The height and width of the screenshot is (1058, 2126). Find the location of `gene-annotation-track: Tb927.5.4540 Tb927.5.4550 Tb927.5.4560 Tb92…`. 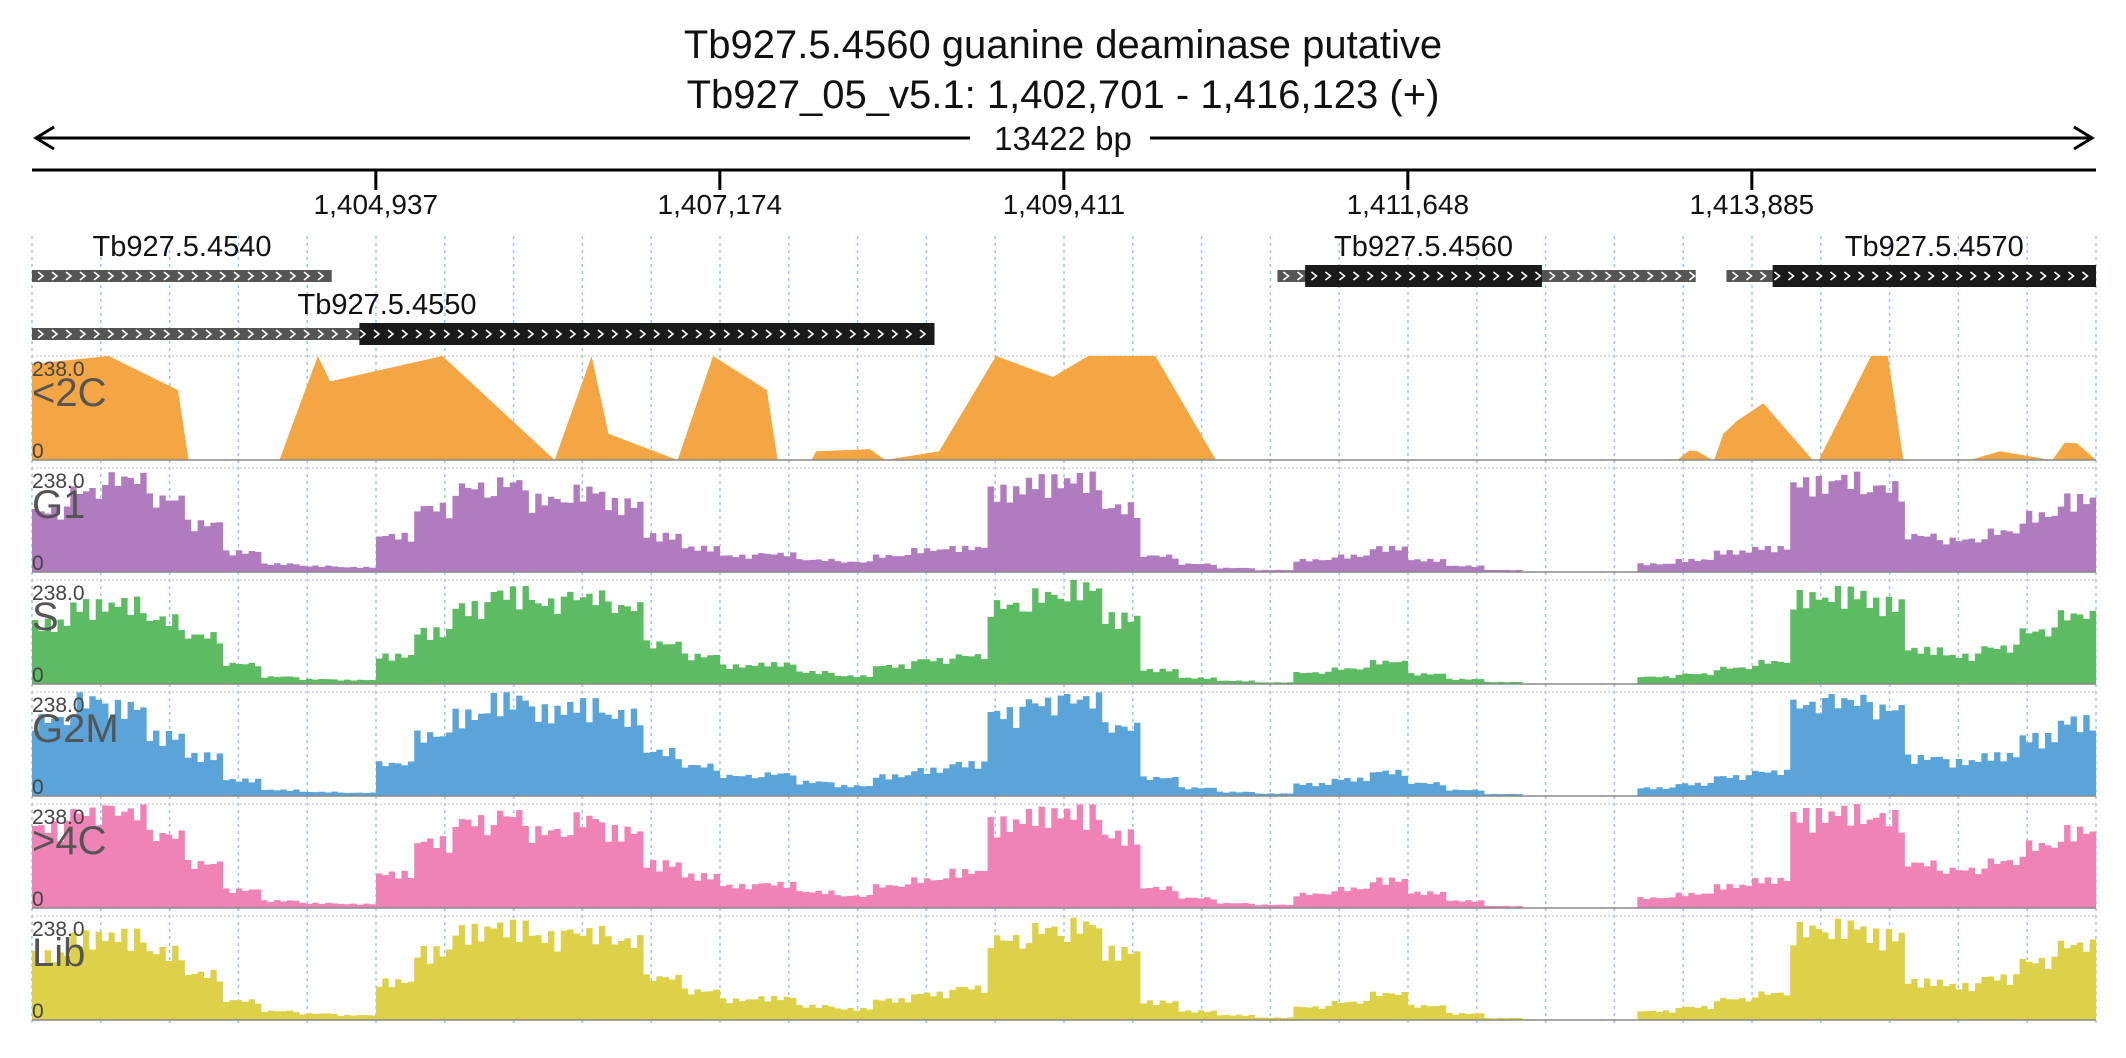

gene-annotation-track: Tb927.5.4540 Tb927.5.4550 Tb927.5.4560 Tb92… is located at coordinates (1064, 288).